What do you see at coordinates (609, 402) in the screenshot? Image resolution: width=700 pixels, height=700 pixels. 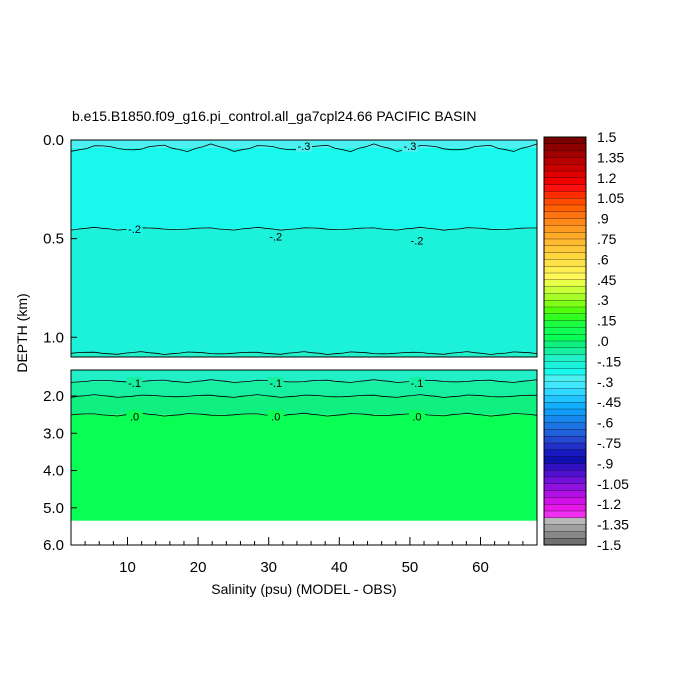 I see `colorbar-label: -.45` at bounding box center [609, 402].